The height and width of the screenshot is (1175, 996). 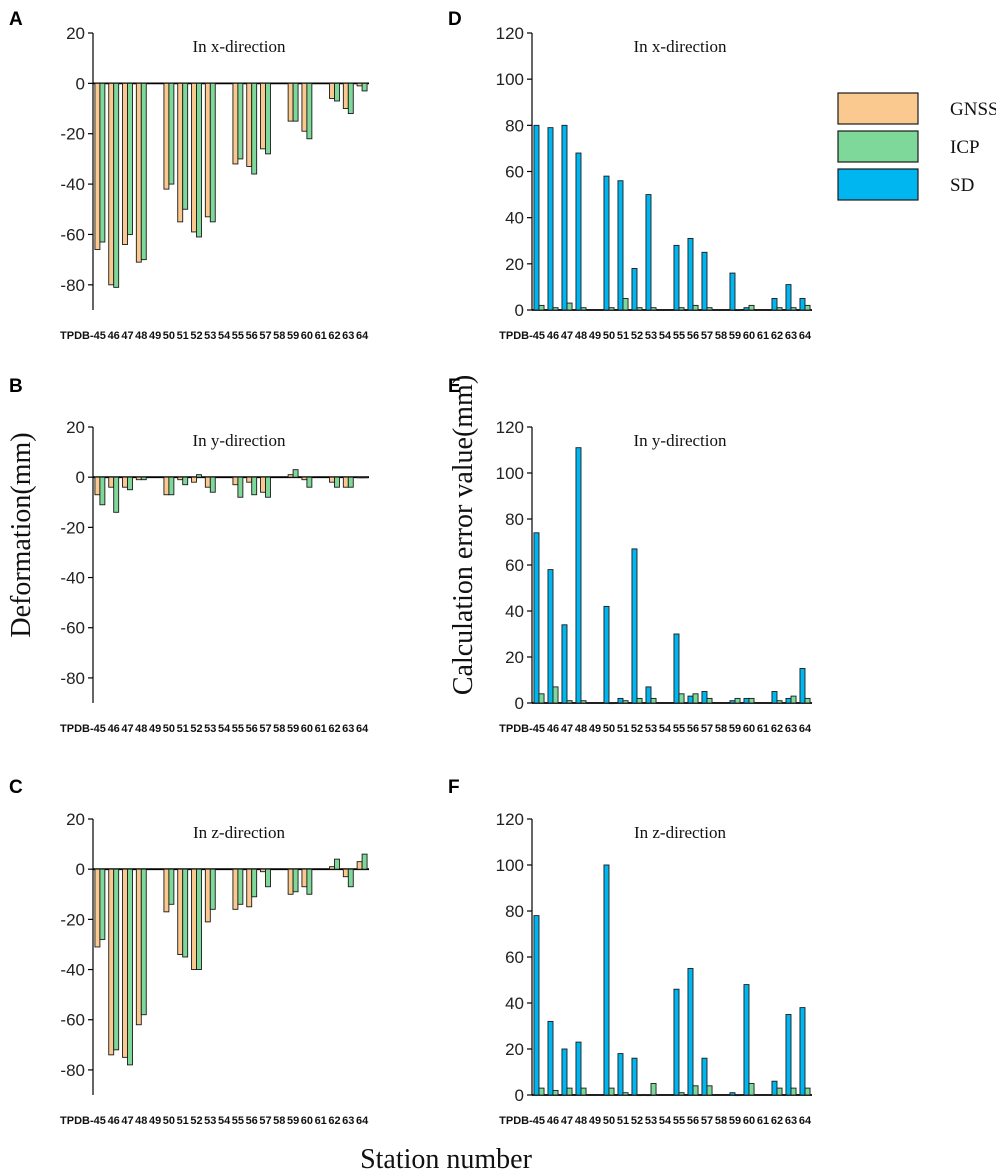 I want to click on y-tick-label: 120, so click(x=510, y=819).